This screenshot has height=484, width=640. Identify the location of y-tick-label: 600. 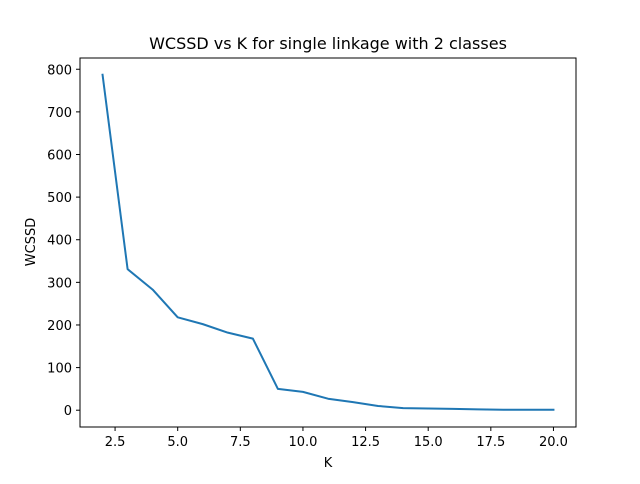
(59, 155).